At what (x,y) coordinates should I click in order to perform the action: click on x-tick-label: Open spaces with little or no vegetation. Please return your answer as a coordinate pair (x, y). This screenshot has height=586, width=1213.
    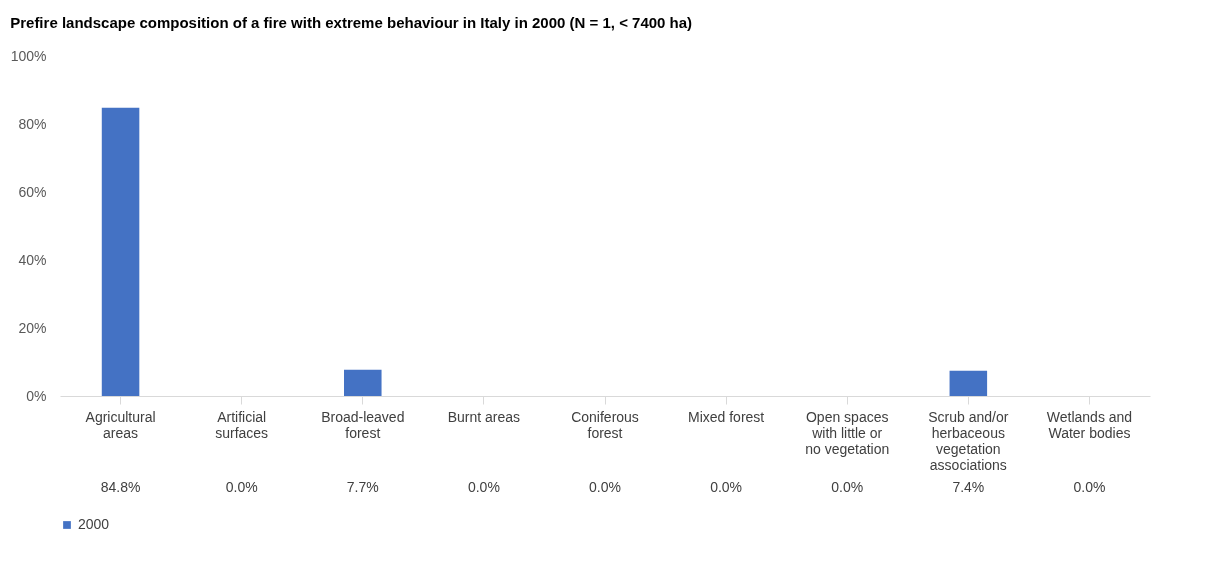
    Looking at the image, I should click on (847, 432).